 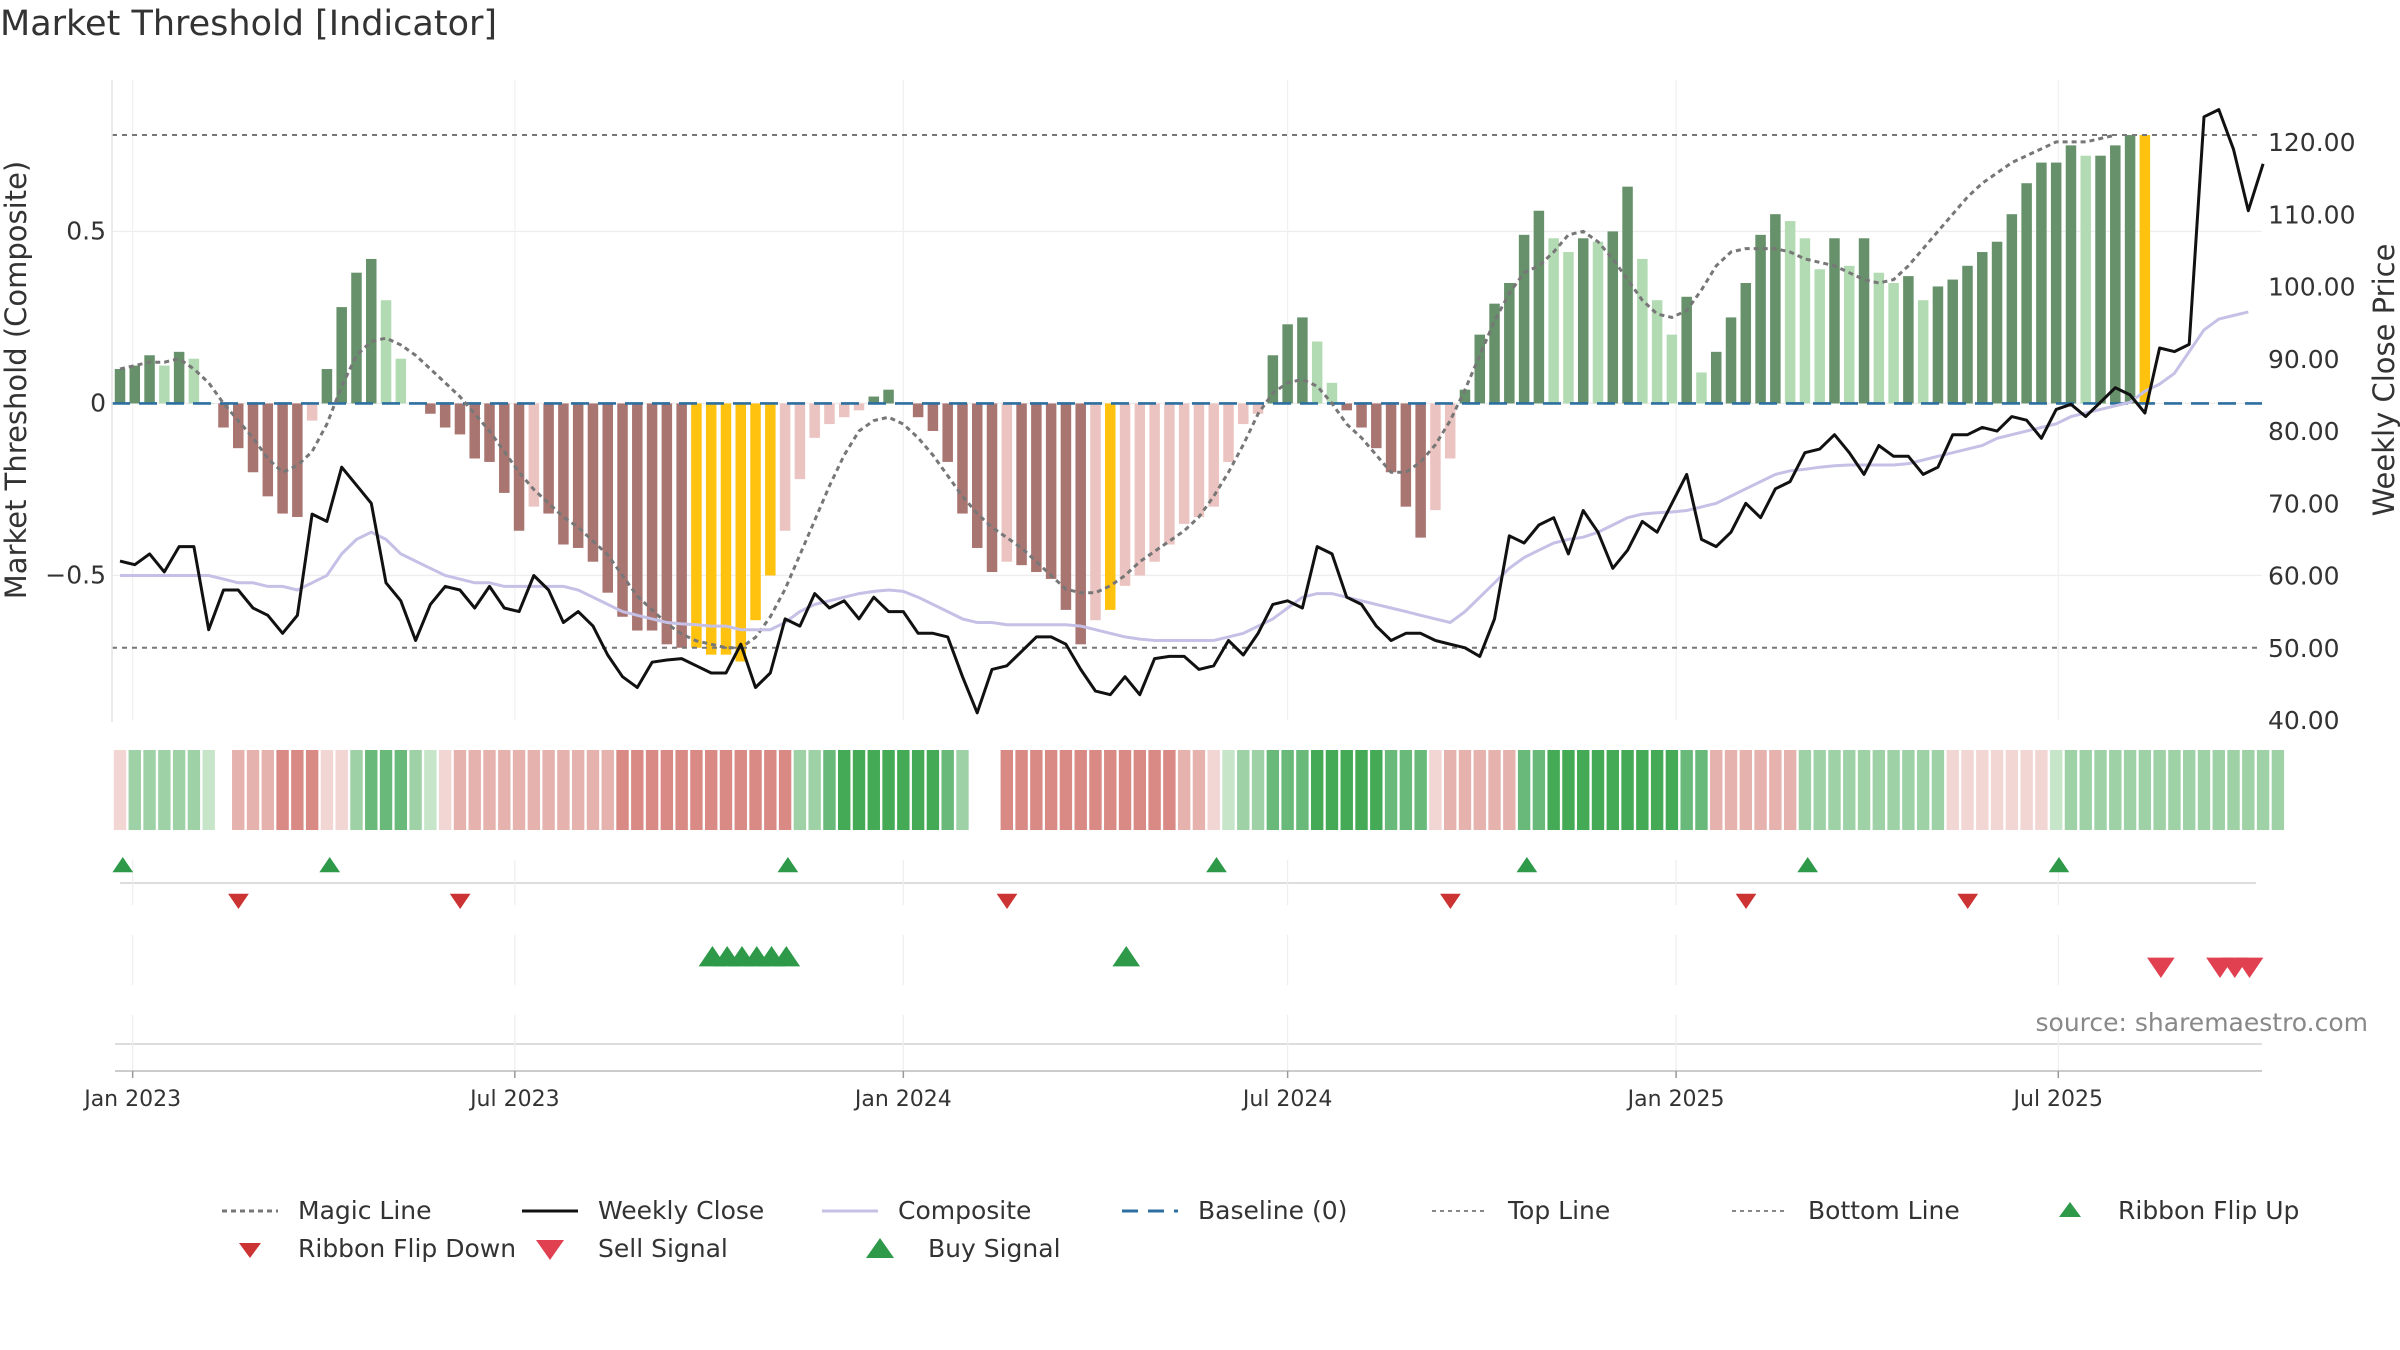 I want to click on legend-item-4: Top Line, so click(x=1520, y=1210).